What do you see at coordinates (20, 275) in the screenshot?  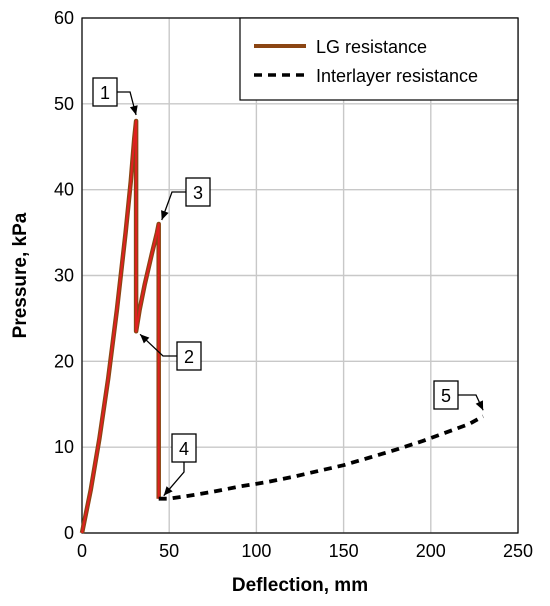 I see `y-axis-title: Pressure, kPa` at bounding box center [20, 275].